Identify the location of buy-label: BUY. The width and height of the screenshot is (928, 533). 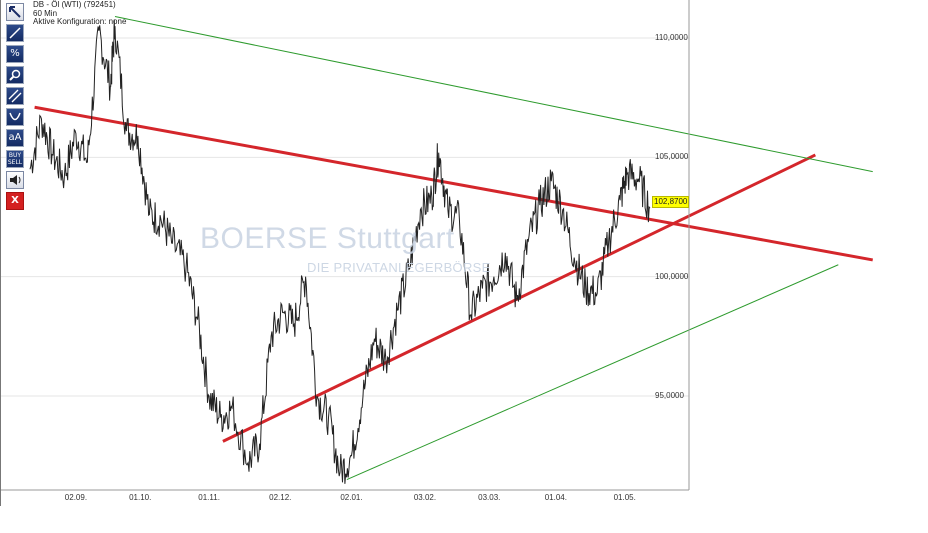
(15, 155).